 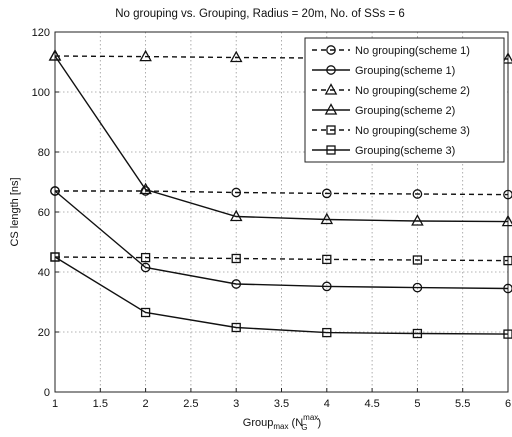 I want to click on x-tick-label: 4.5, so click(x=371, y=404).